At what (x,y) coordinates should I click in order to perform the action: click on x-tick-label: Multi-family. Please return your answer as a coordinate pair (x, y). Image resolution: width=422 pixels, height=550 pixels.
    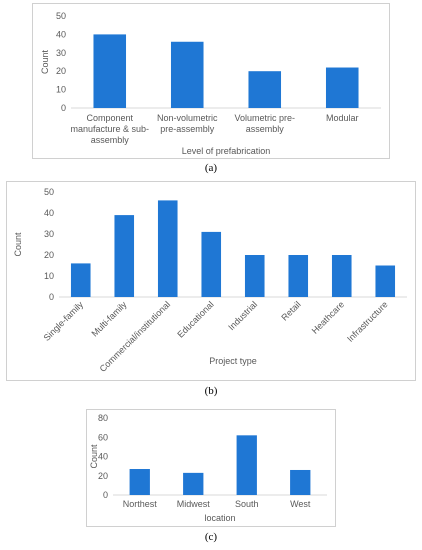
    Looking at the image, I should click on (109, 319).